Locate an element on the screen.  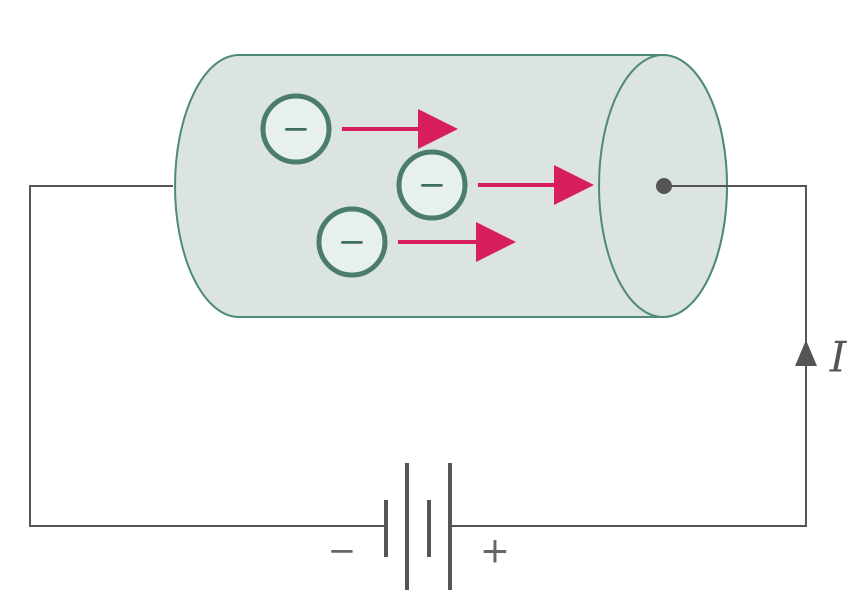
electrons: − − − is located at coordinates (427, 185).